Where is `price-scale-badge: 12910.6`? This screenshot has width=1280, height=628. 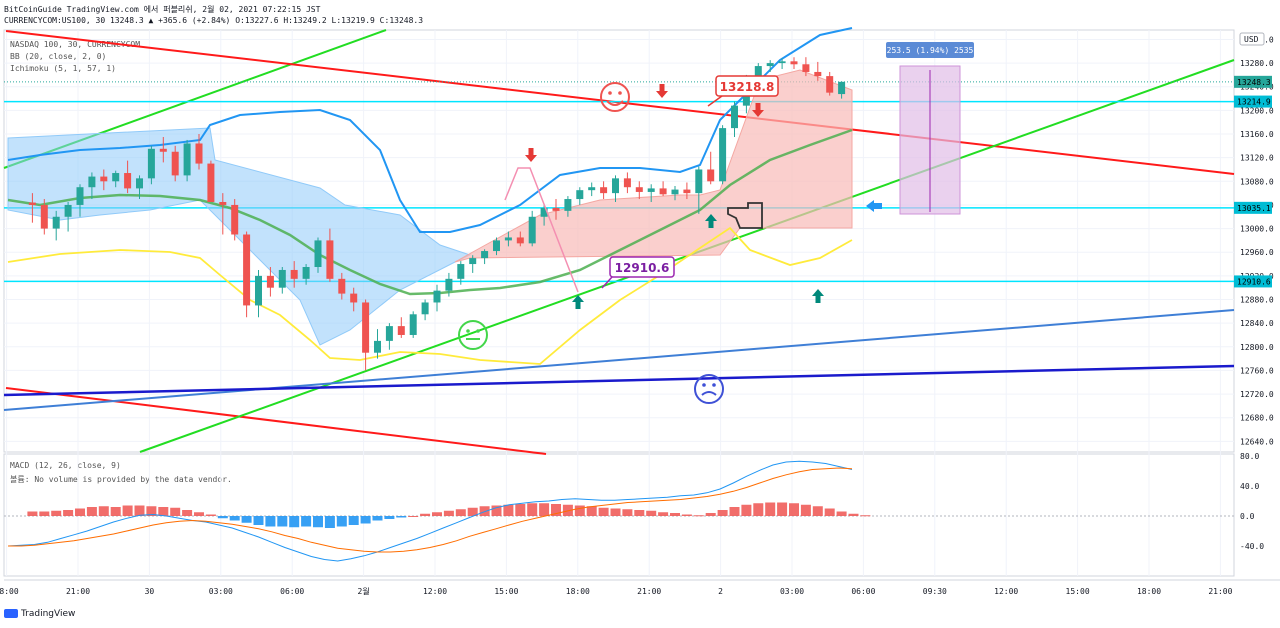 price-scale-badge: 12910.6 is located at coordinates (1253, 281).